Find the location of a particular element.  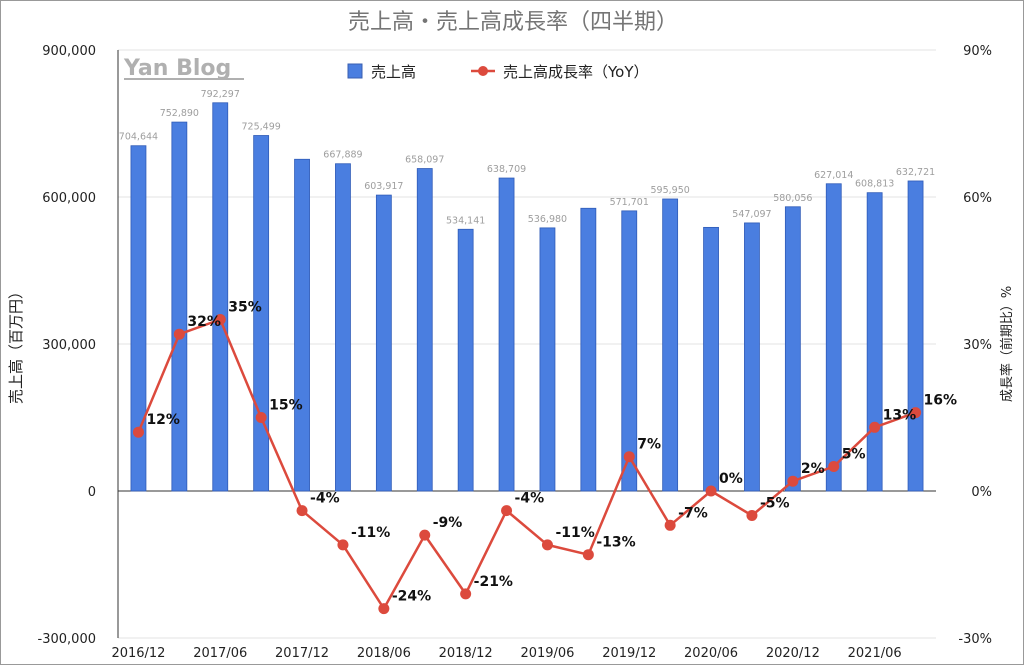

growth-rate-label: 0% is located at coordinates (731, 479).